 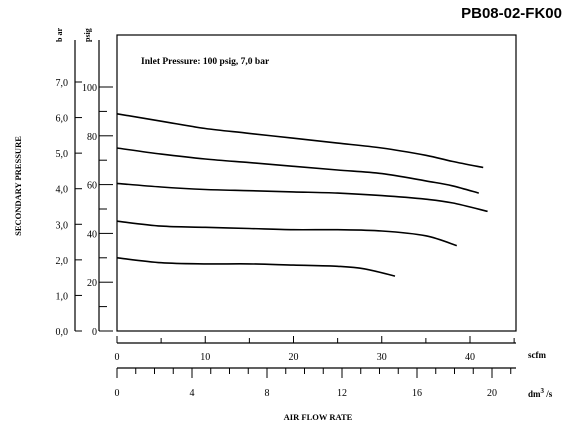 I want to click on bar-tick-label: 5,0, so click(x=62, y=154).